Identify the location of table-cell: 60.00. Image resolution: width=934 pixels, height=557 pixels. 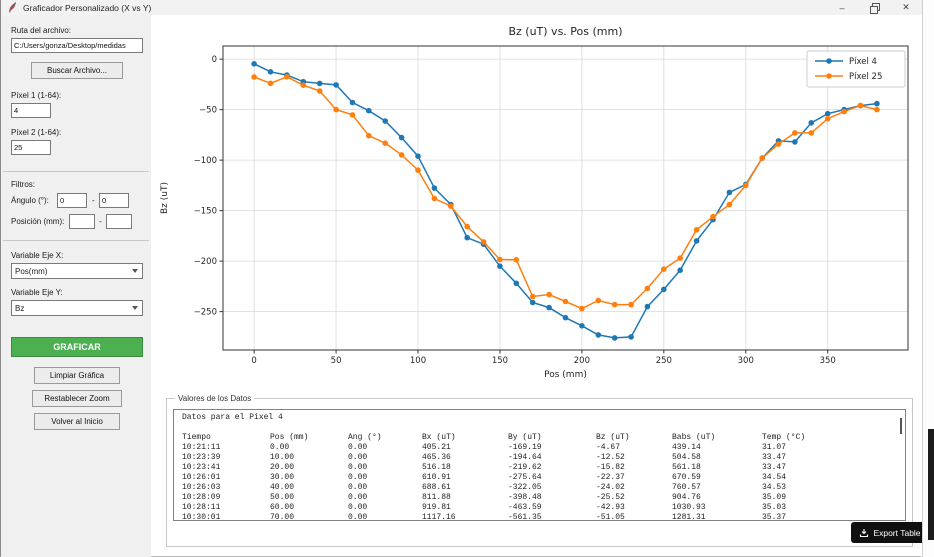
(282, 507).